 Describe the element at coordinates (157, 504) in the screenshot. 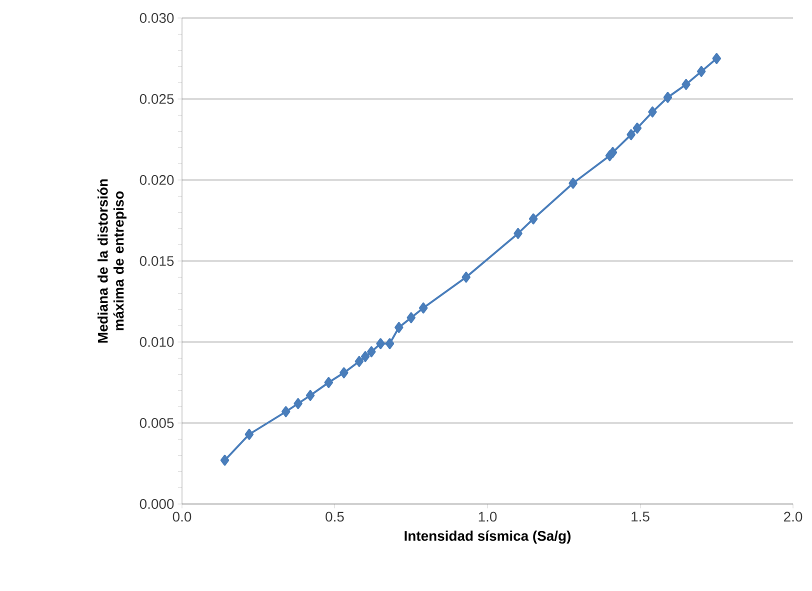

I see `y-tick-label: 0.000` at that location.